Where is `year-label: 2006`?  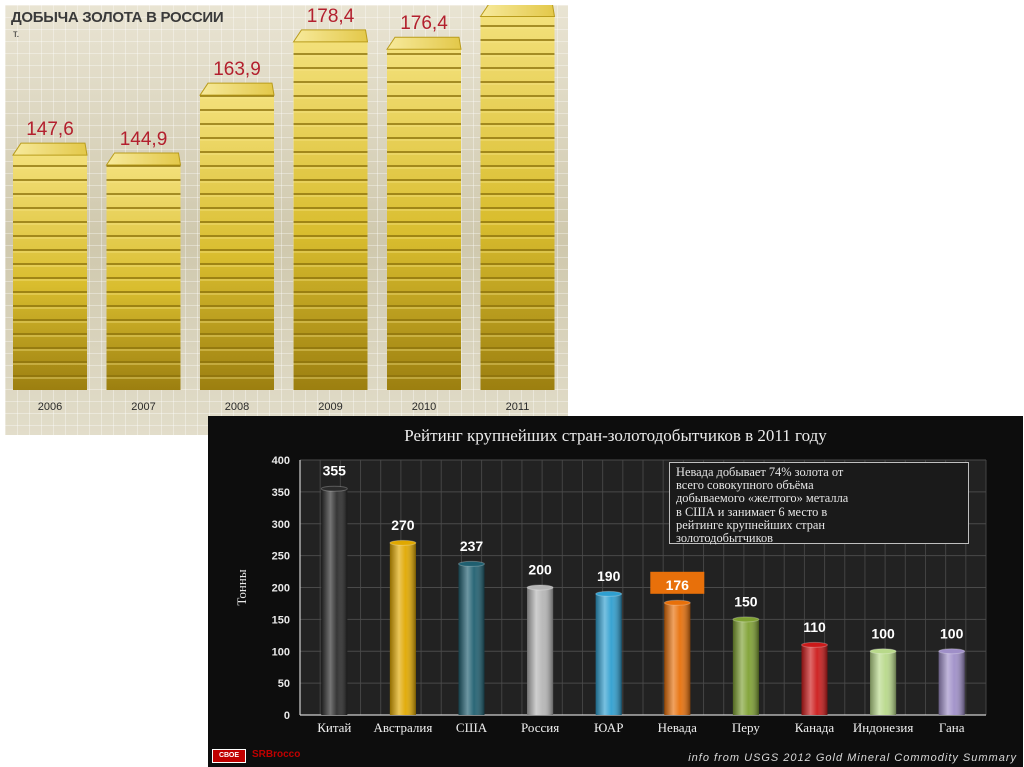 year-label: 2006 is located at coordinates (50, 407).